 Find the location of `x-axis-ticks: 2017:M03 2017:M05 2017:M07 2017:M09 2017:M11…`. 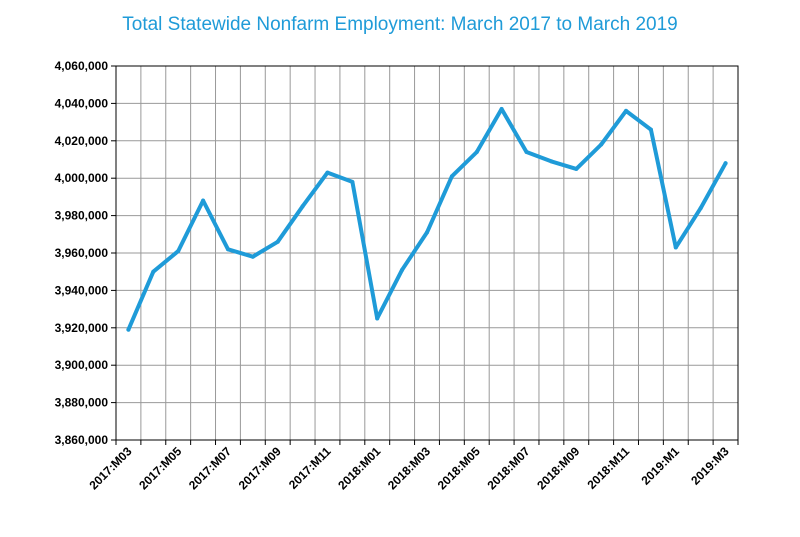

x-axis-ticks: 2017:M03 2017:M05 2017:M07 2017:M09 2017:M11… is located at coordinates (412, 466).